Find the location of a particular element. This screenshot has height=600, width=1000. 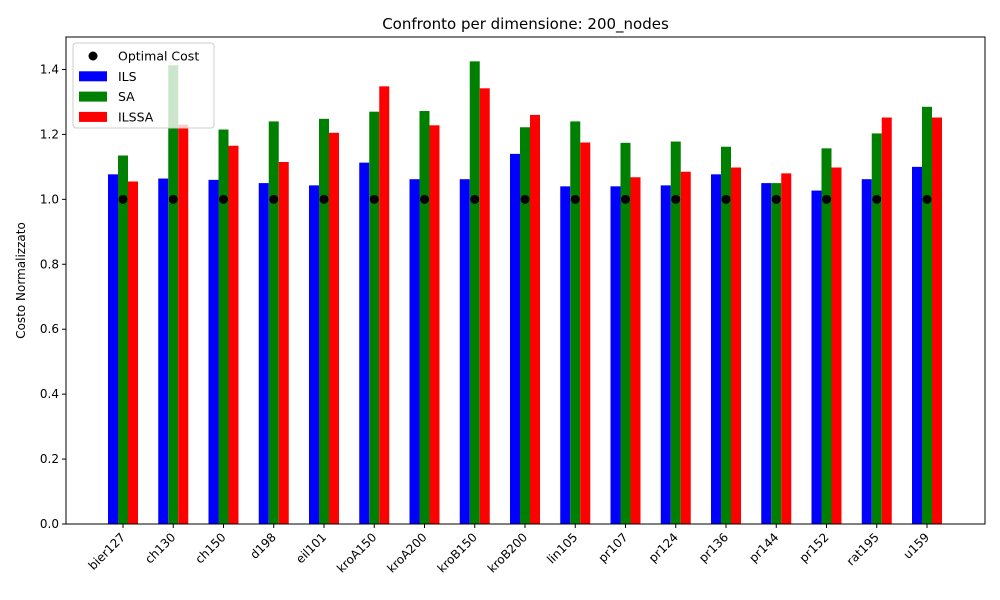

bar-ils-pr144 is located at coordinates (766, 353).